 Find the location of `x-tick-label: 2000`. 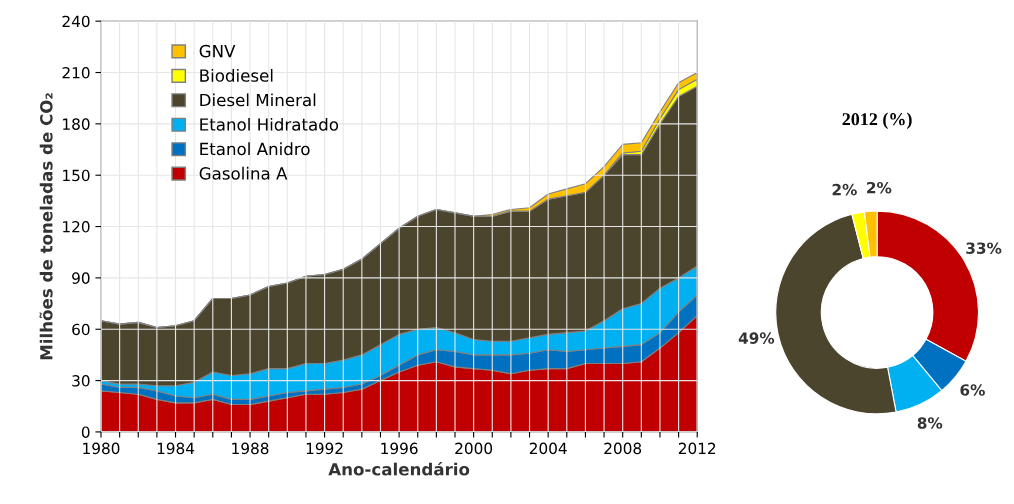

x-tick-label: 2000 is located at coordinates (474, 448).